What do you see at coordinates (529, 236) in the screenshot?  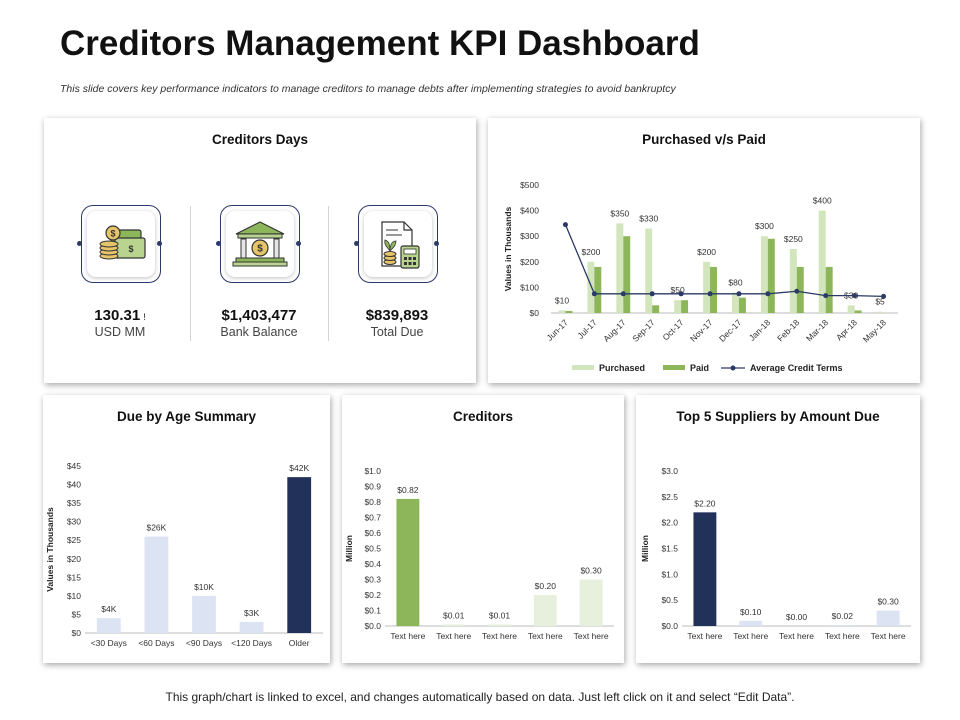 I see `y-tick-label: $300` at bounding box center [529, 236].